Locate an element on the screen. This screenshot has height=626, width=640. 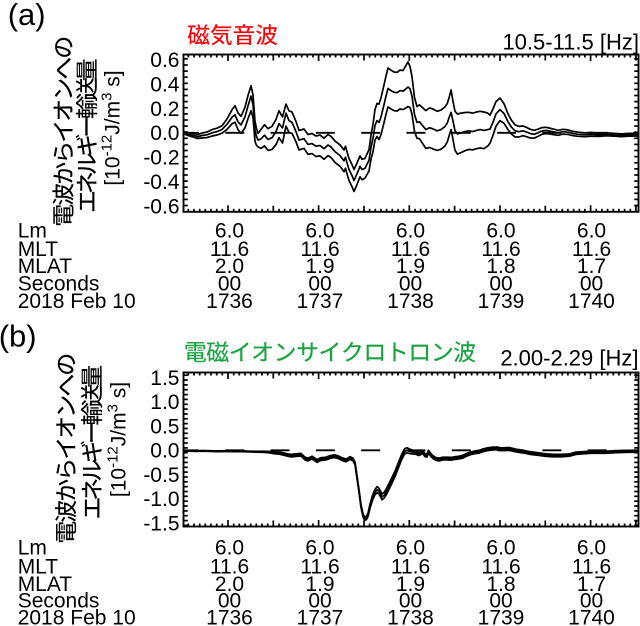
svg-text: -0.6 is located at coordinates (161, 207).